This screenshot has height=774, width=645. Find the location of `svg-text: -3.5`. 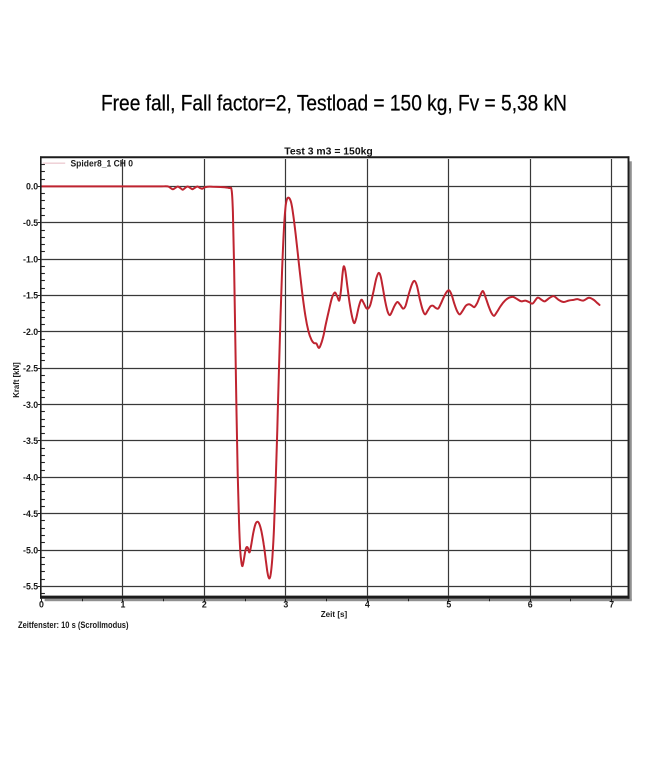

svg-text: -3.5 is located at coordinates (30, 441).